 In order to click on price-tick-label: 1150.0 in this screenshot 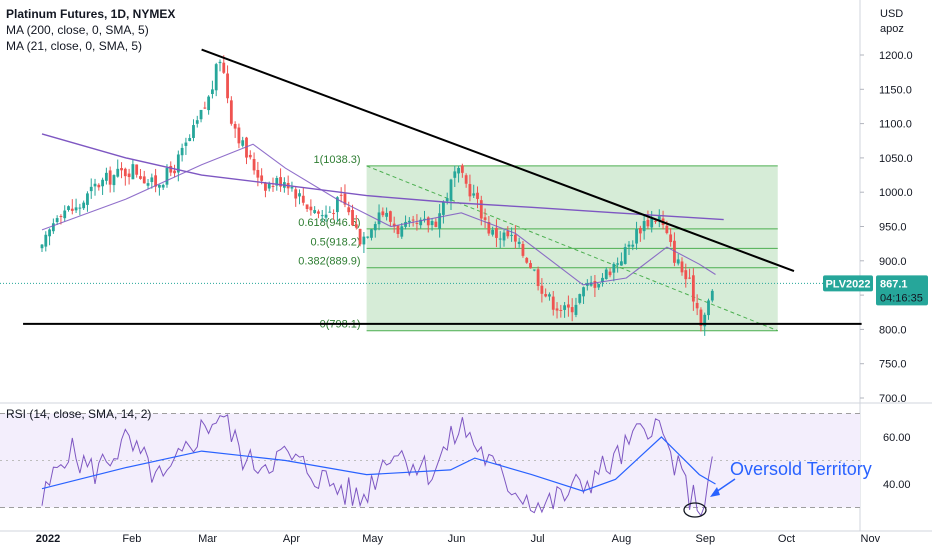, I will do `click(895, 90)`.